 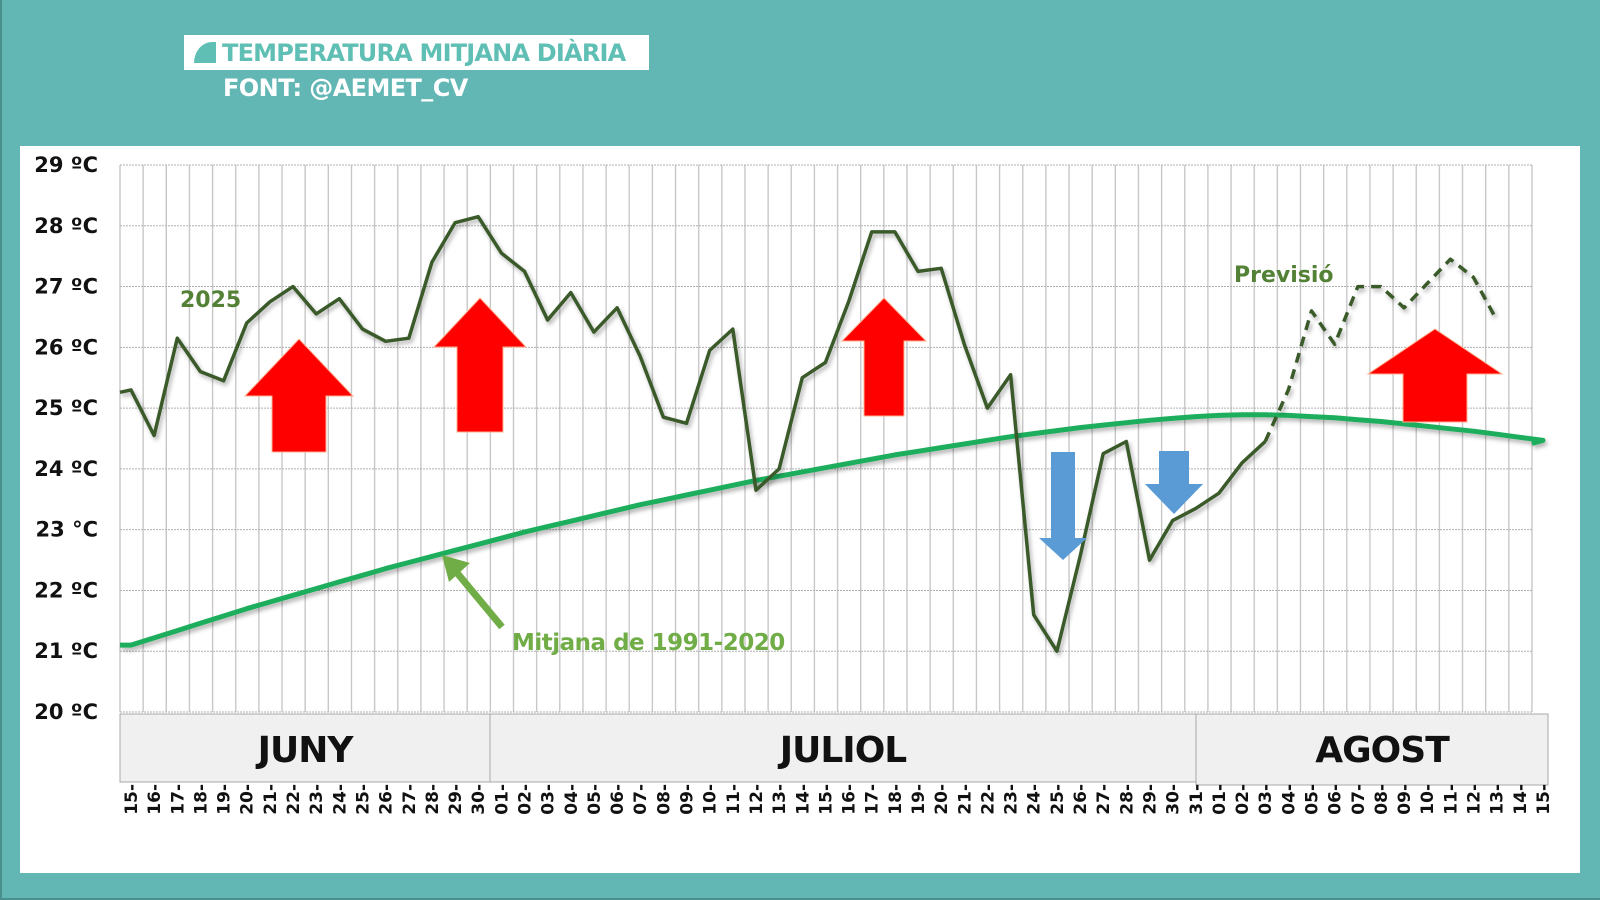 I want to click on y-tick-label: 25 ºC, so click(x=66, y=408).